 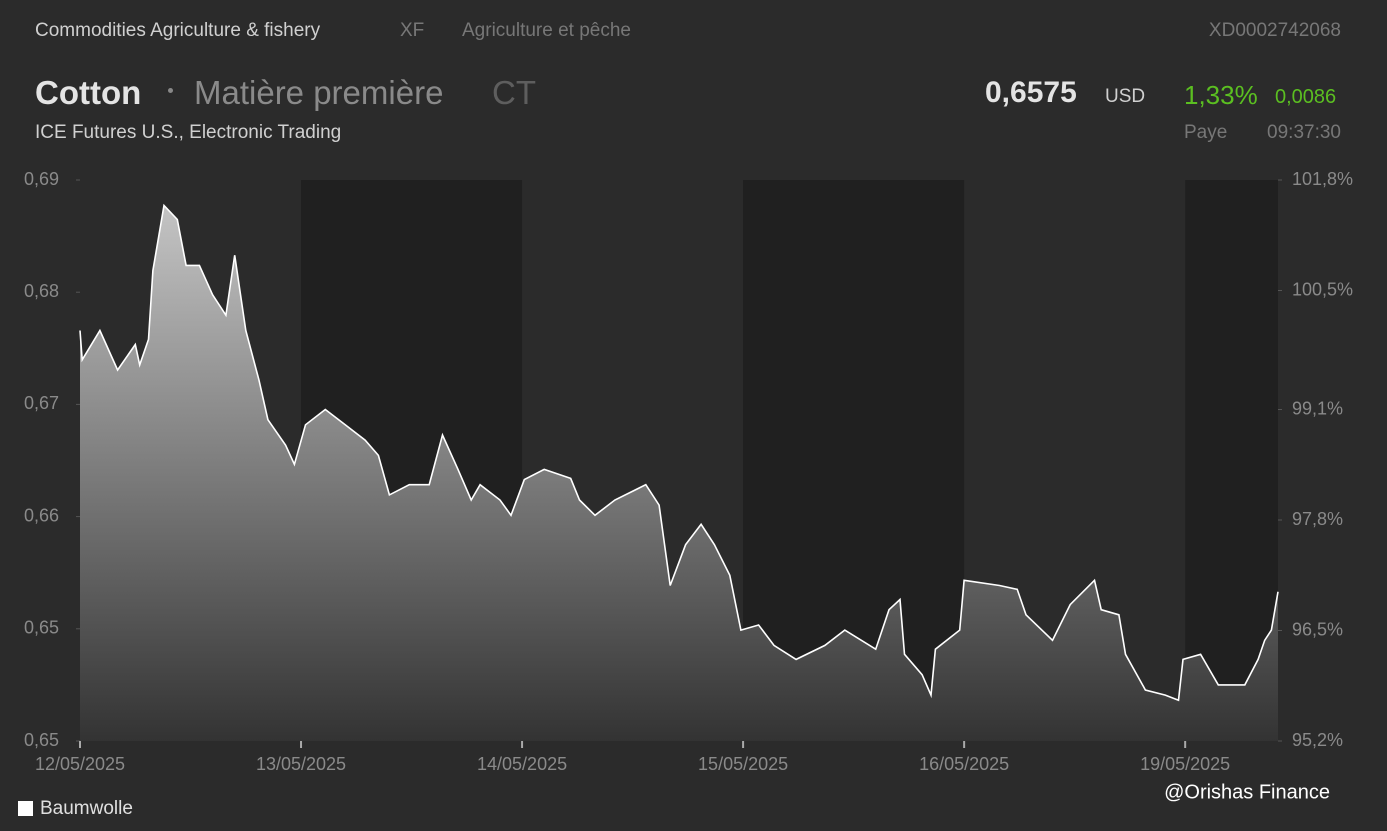 What do you see at coordinates (319, 92) in the screenshot?
I see `instrument-type: Matière première` at bounding box center [319, 92].